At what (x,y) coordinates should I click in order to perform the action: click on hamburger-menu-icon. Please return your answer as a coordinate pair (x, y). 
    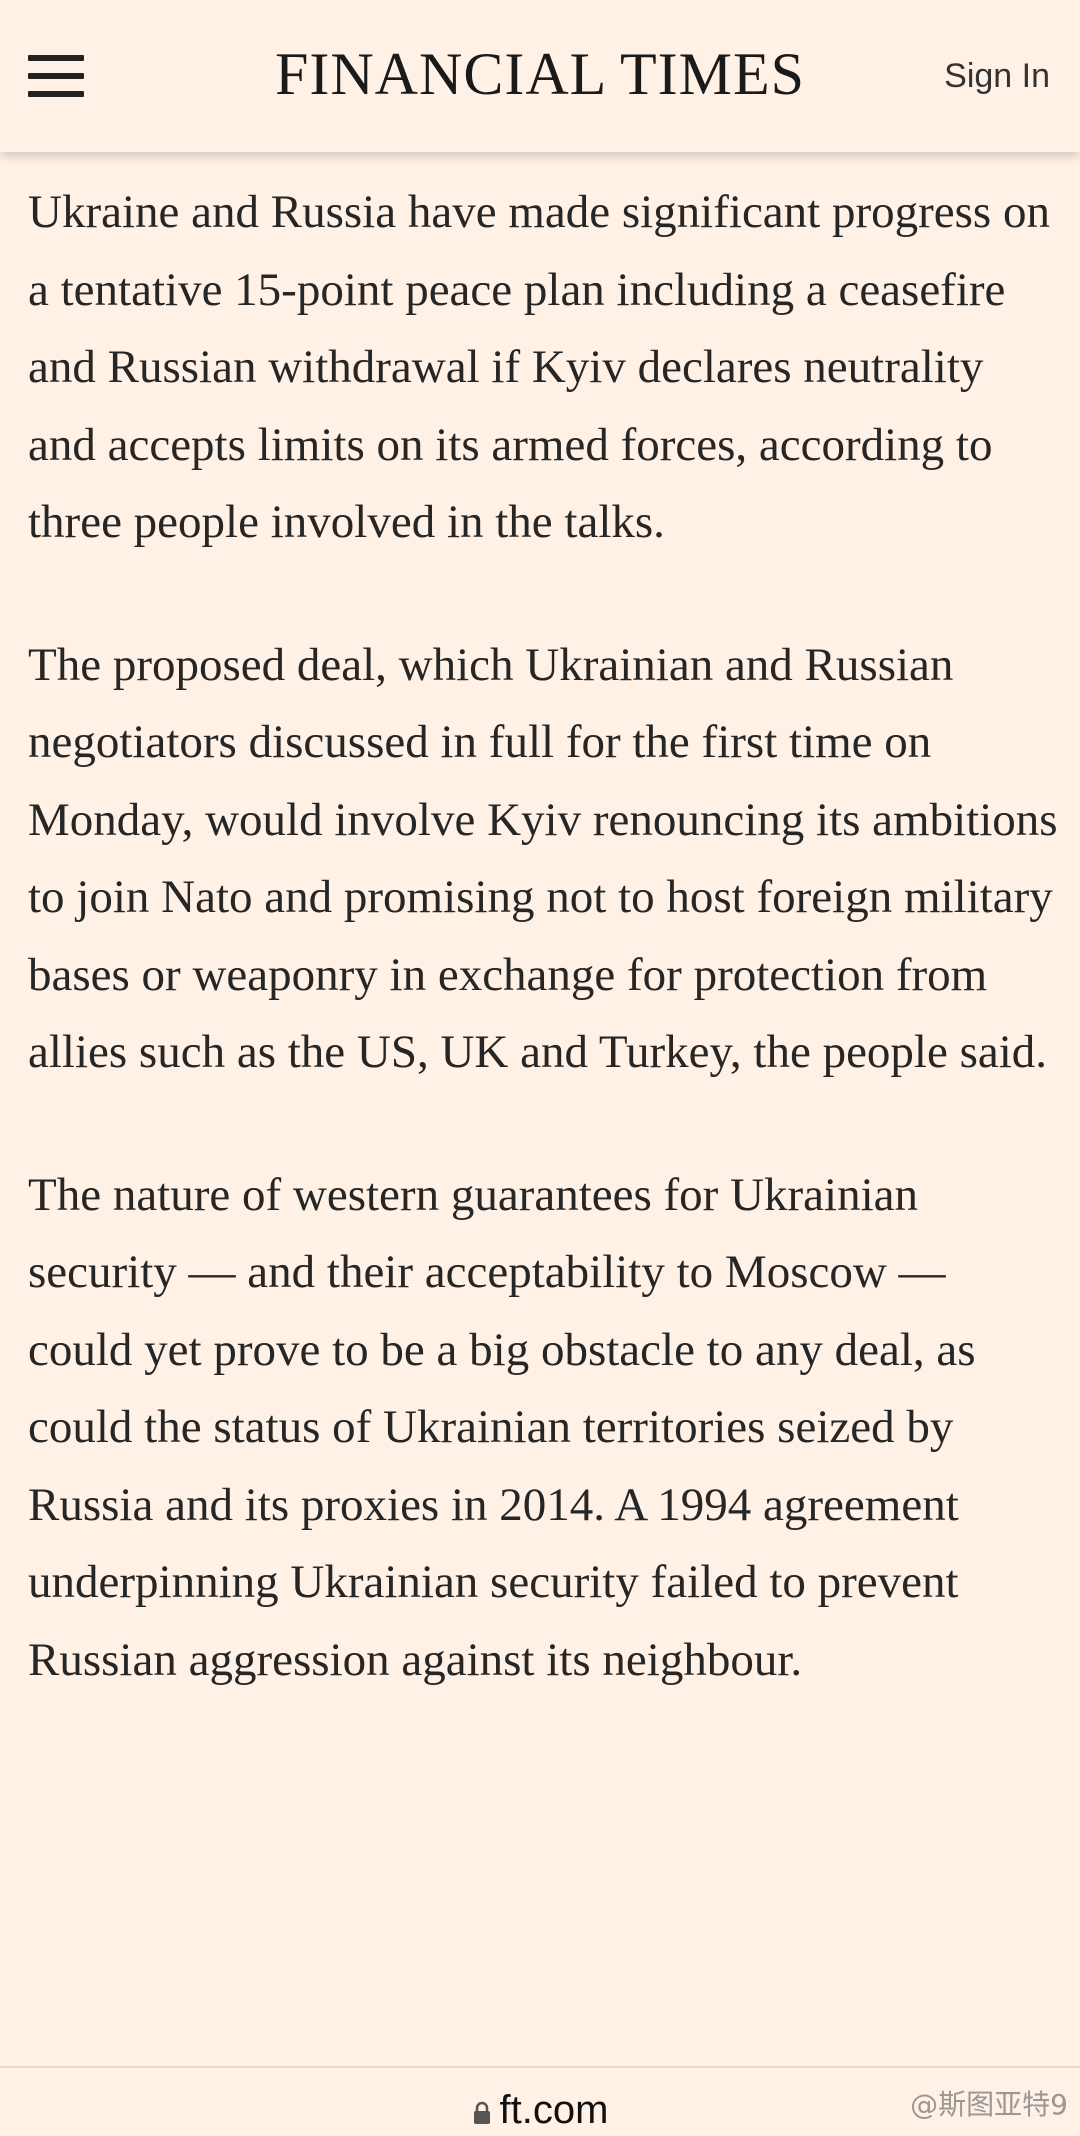
    Looking at the image, I should click on (56, 76).